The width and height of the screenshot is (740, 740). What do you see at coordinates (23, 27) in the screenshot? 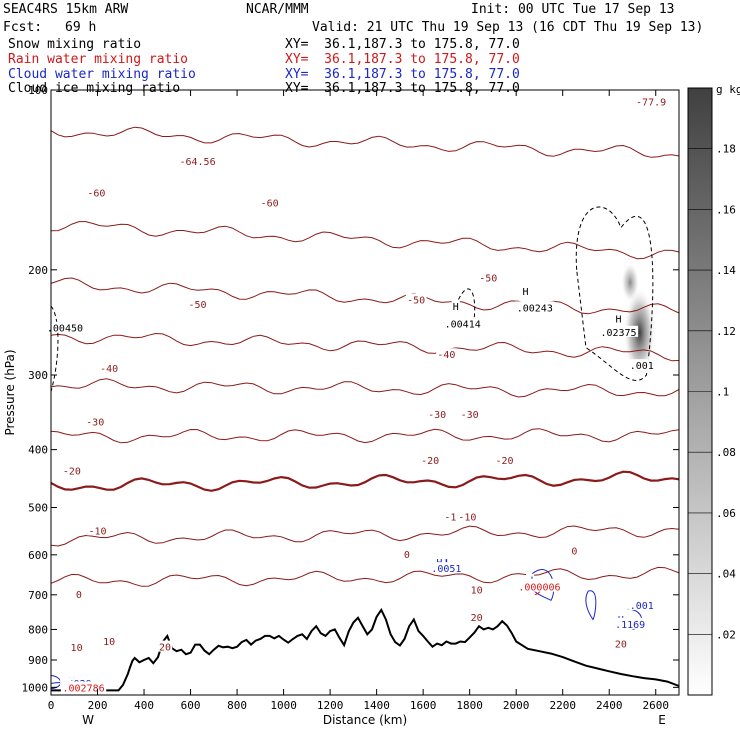
I see `fcst-label: Fcst:` at bounding box center [23, 27].